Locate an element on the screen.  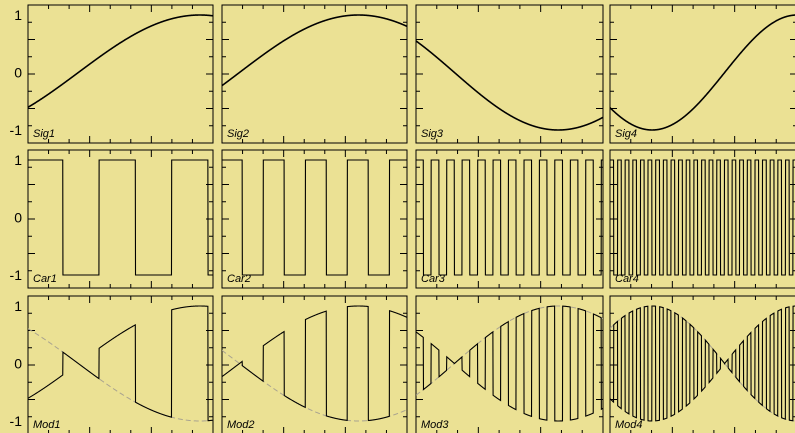
panel-label: Car1 is located at coordinates (45, 279).